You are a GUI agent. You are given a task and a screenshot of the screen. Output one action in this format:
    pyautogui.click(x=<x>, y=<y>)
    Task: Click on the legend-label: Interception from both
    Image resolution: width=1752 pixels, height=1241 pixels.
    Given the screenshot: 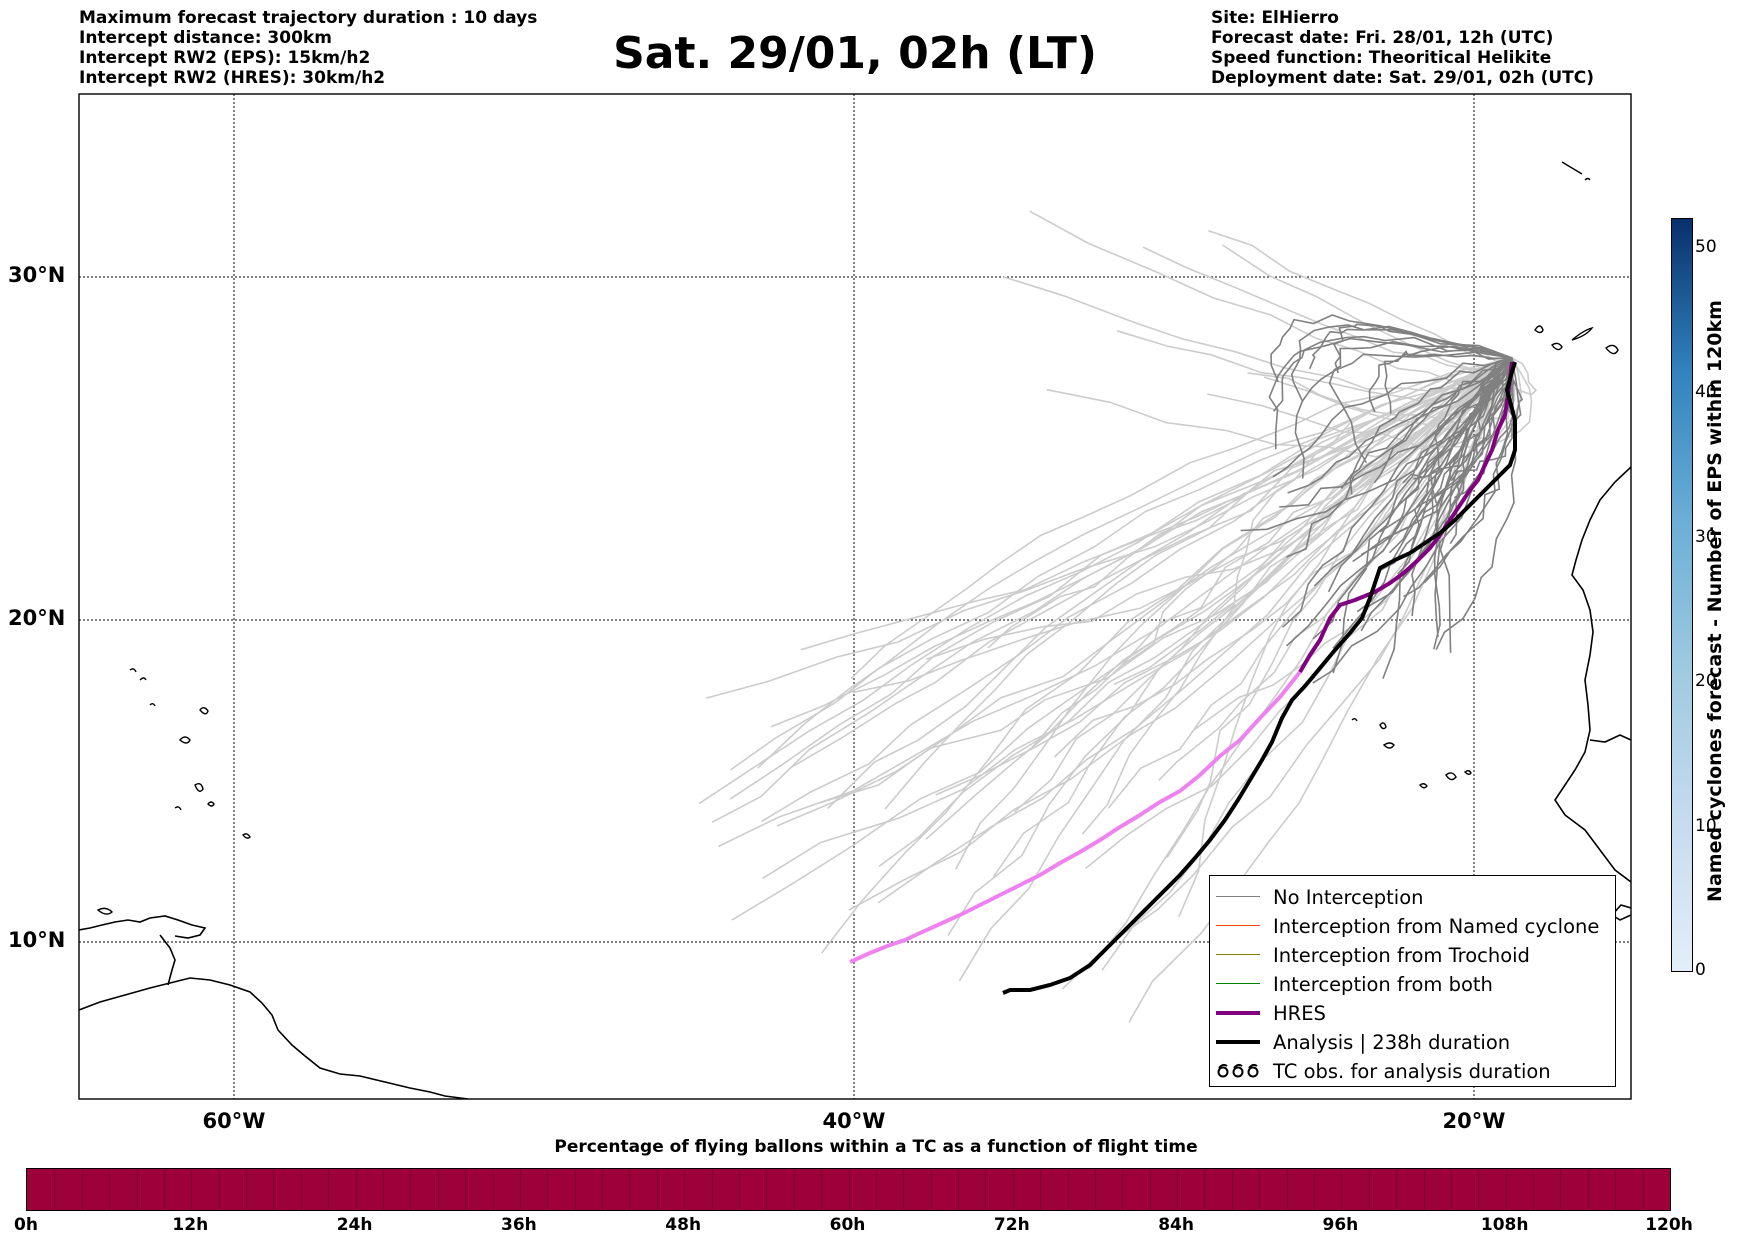 What is the action you would take?
    pyautogui.click(x=1383, y=984)
    